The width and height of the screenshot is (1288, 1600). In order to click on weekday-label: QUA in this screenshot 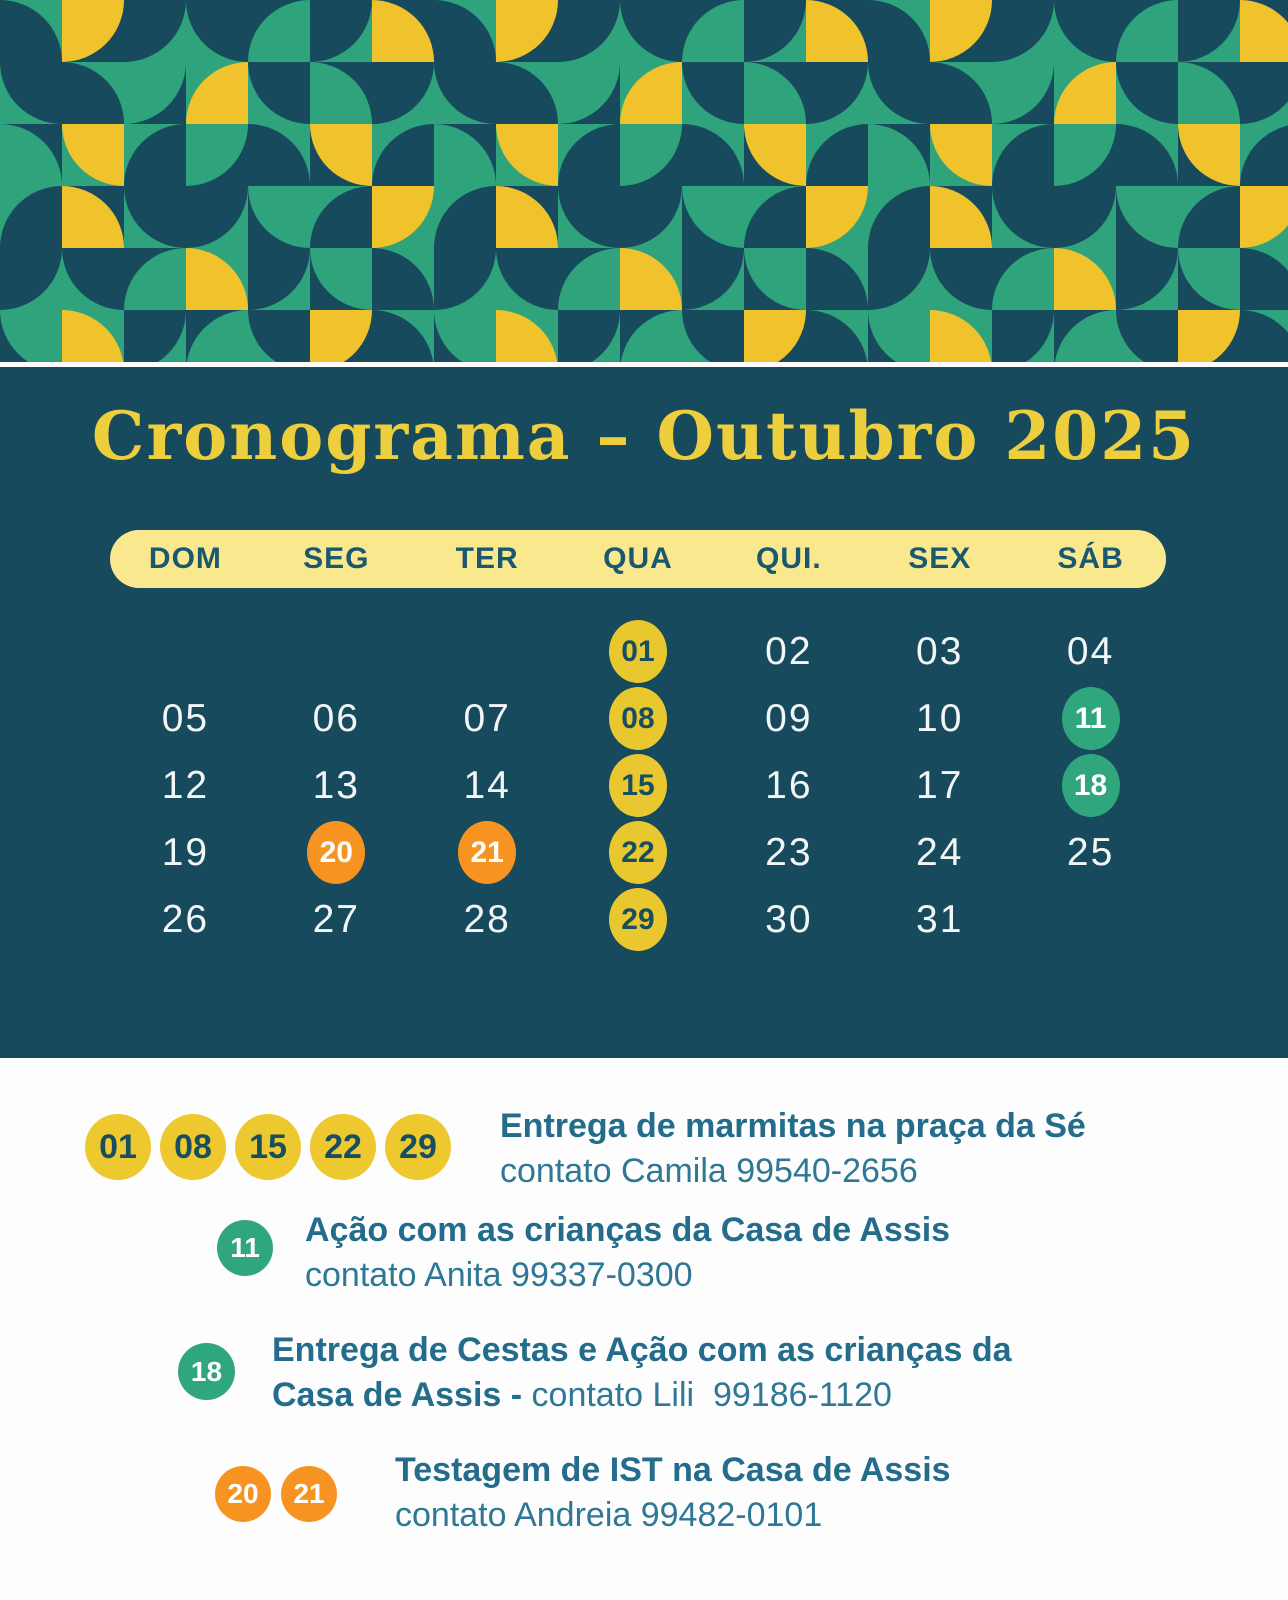, I will do `click(638, 558)`.